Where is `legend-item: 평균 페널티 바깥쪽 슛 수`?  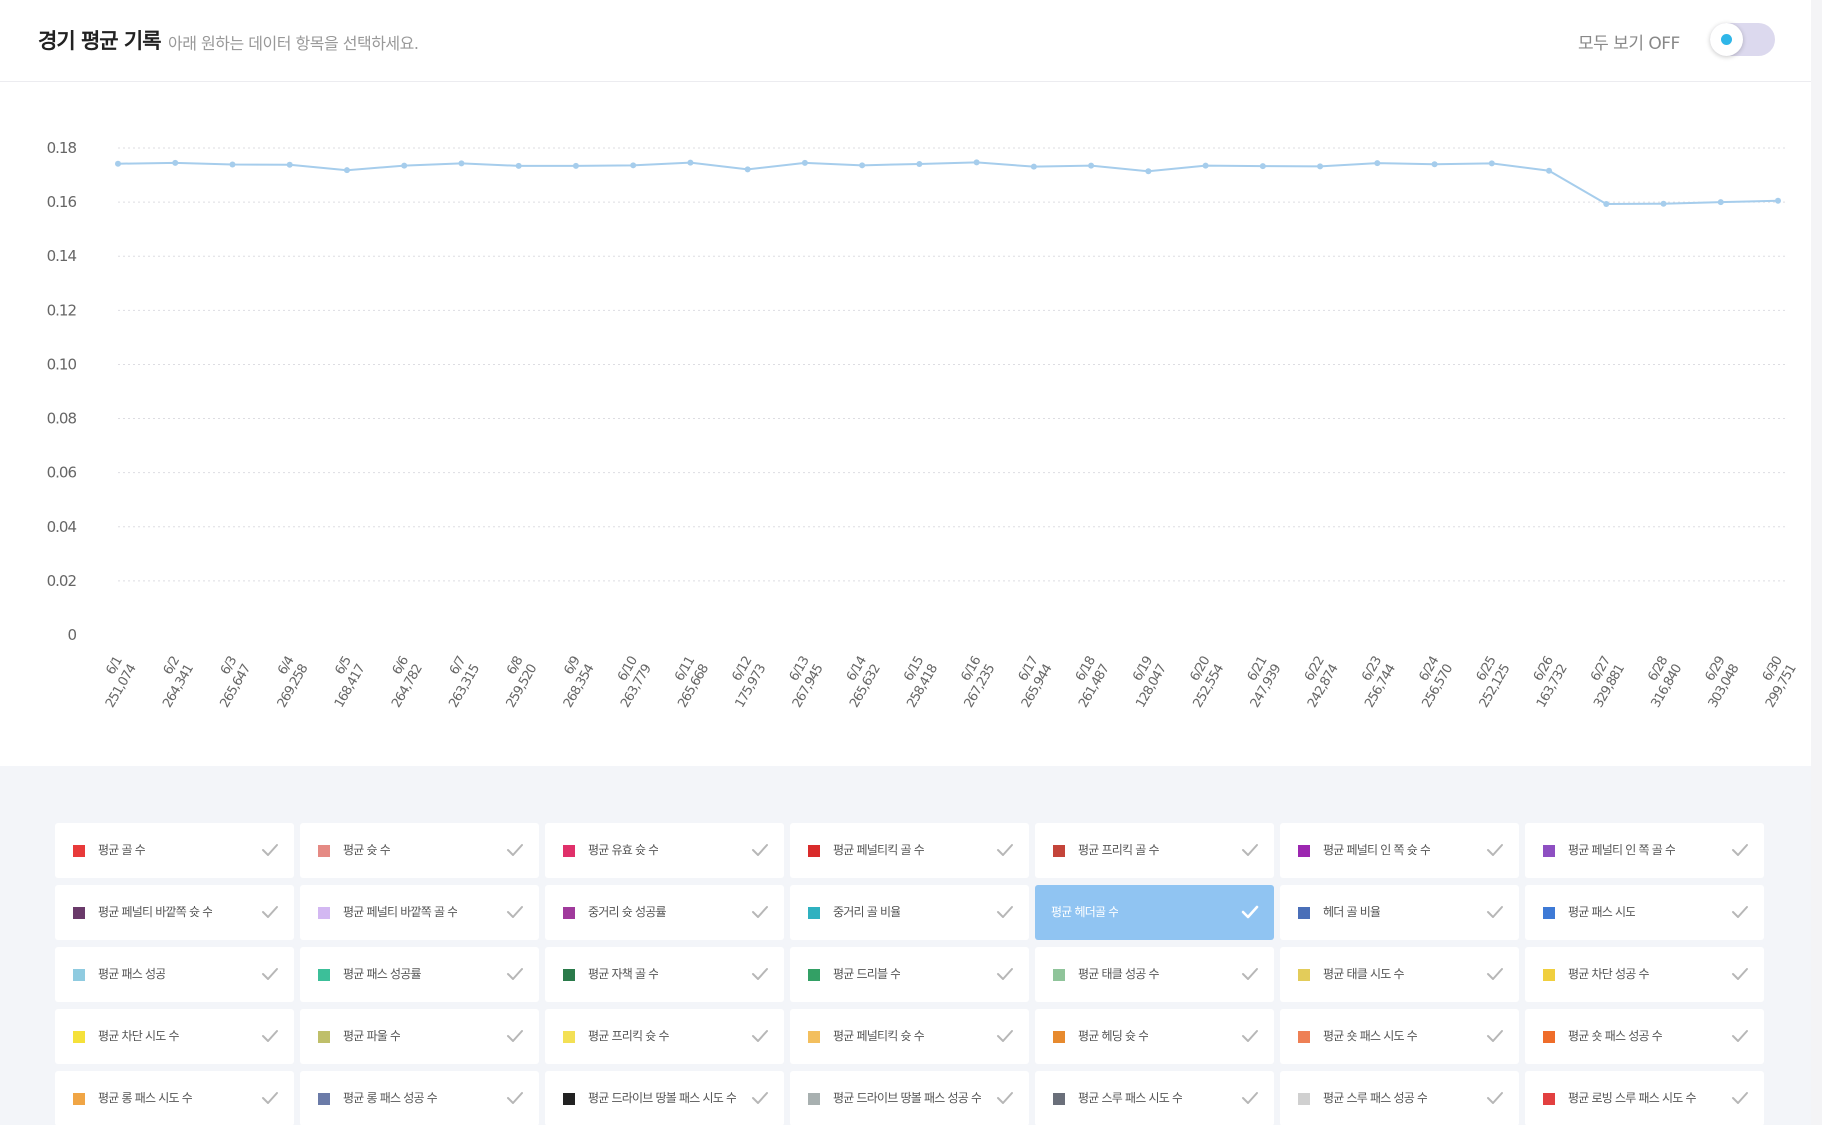 legend-item: 평균 페널티 바깥쪽 슛 수 is located at coordinates (174, 912).